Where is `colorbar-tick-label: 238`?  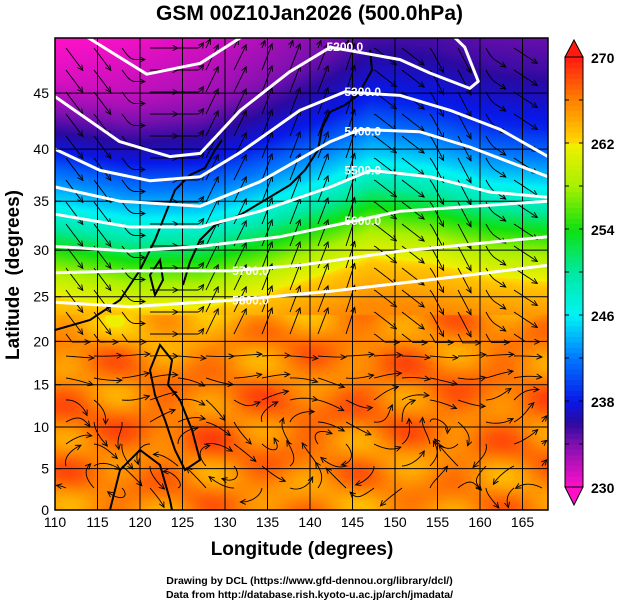 colorbar-tick-label: 238 is located at coordinates (603, 402).